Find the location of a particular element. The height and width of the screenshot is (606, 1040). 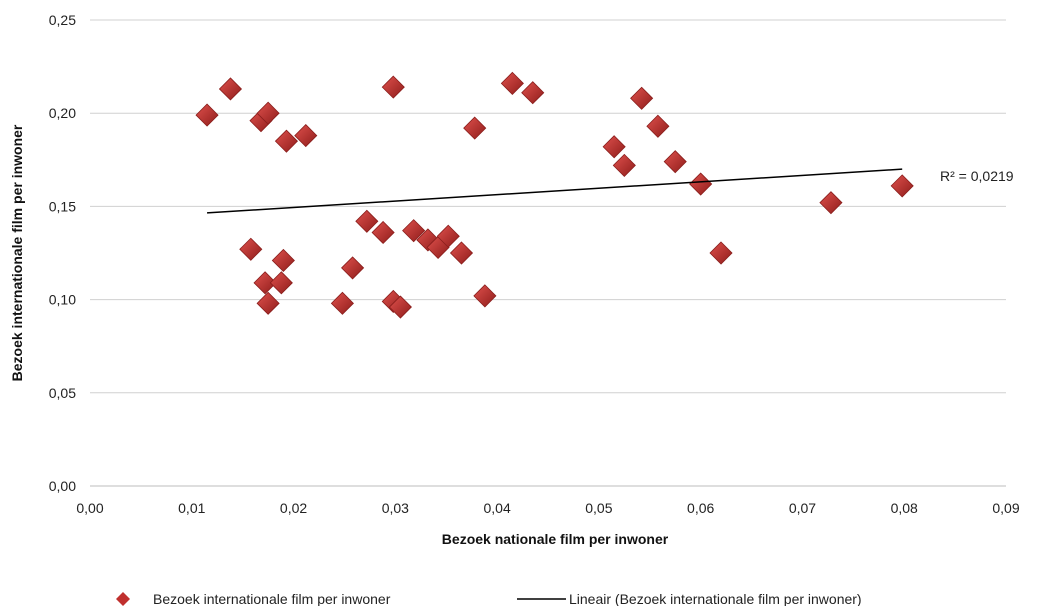

x-tick-label: 0,07 is located at coordinates (802, 508).